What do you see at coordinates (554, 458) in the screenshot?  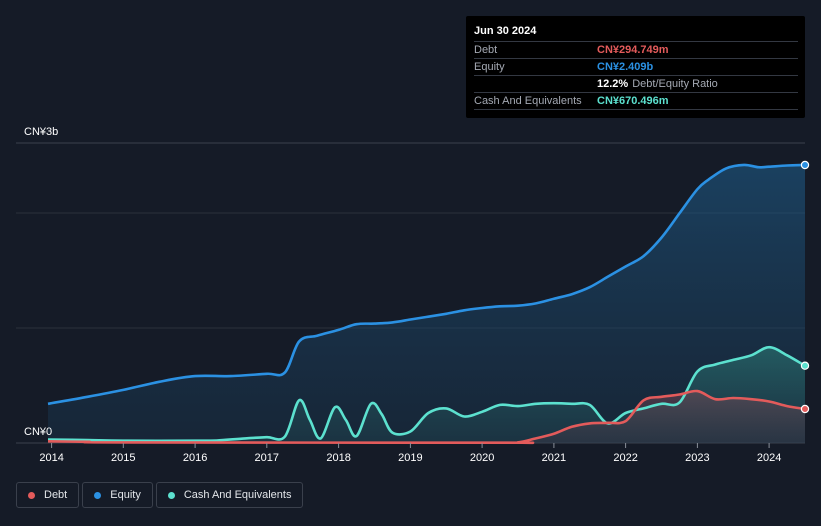 I see `x-tick-label-2021: 2021` at bounding box center [554, 458].